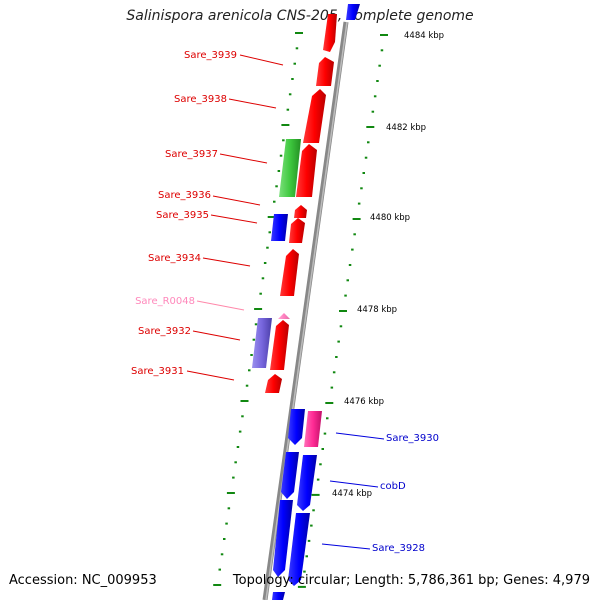 The width and height of the screenshot is (600, 600). I want to click on gene-cobd-a, so click(290, 475).